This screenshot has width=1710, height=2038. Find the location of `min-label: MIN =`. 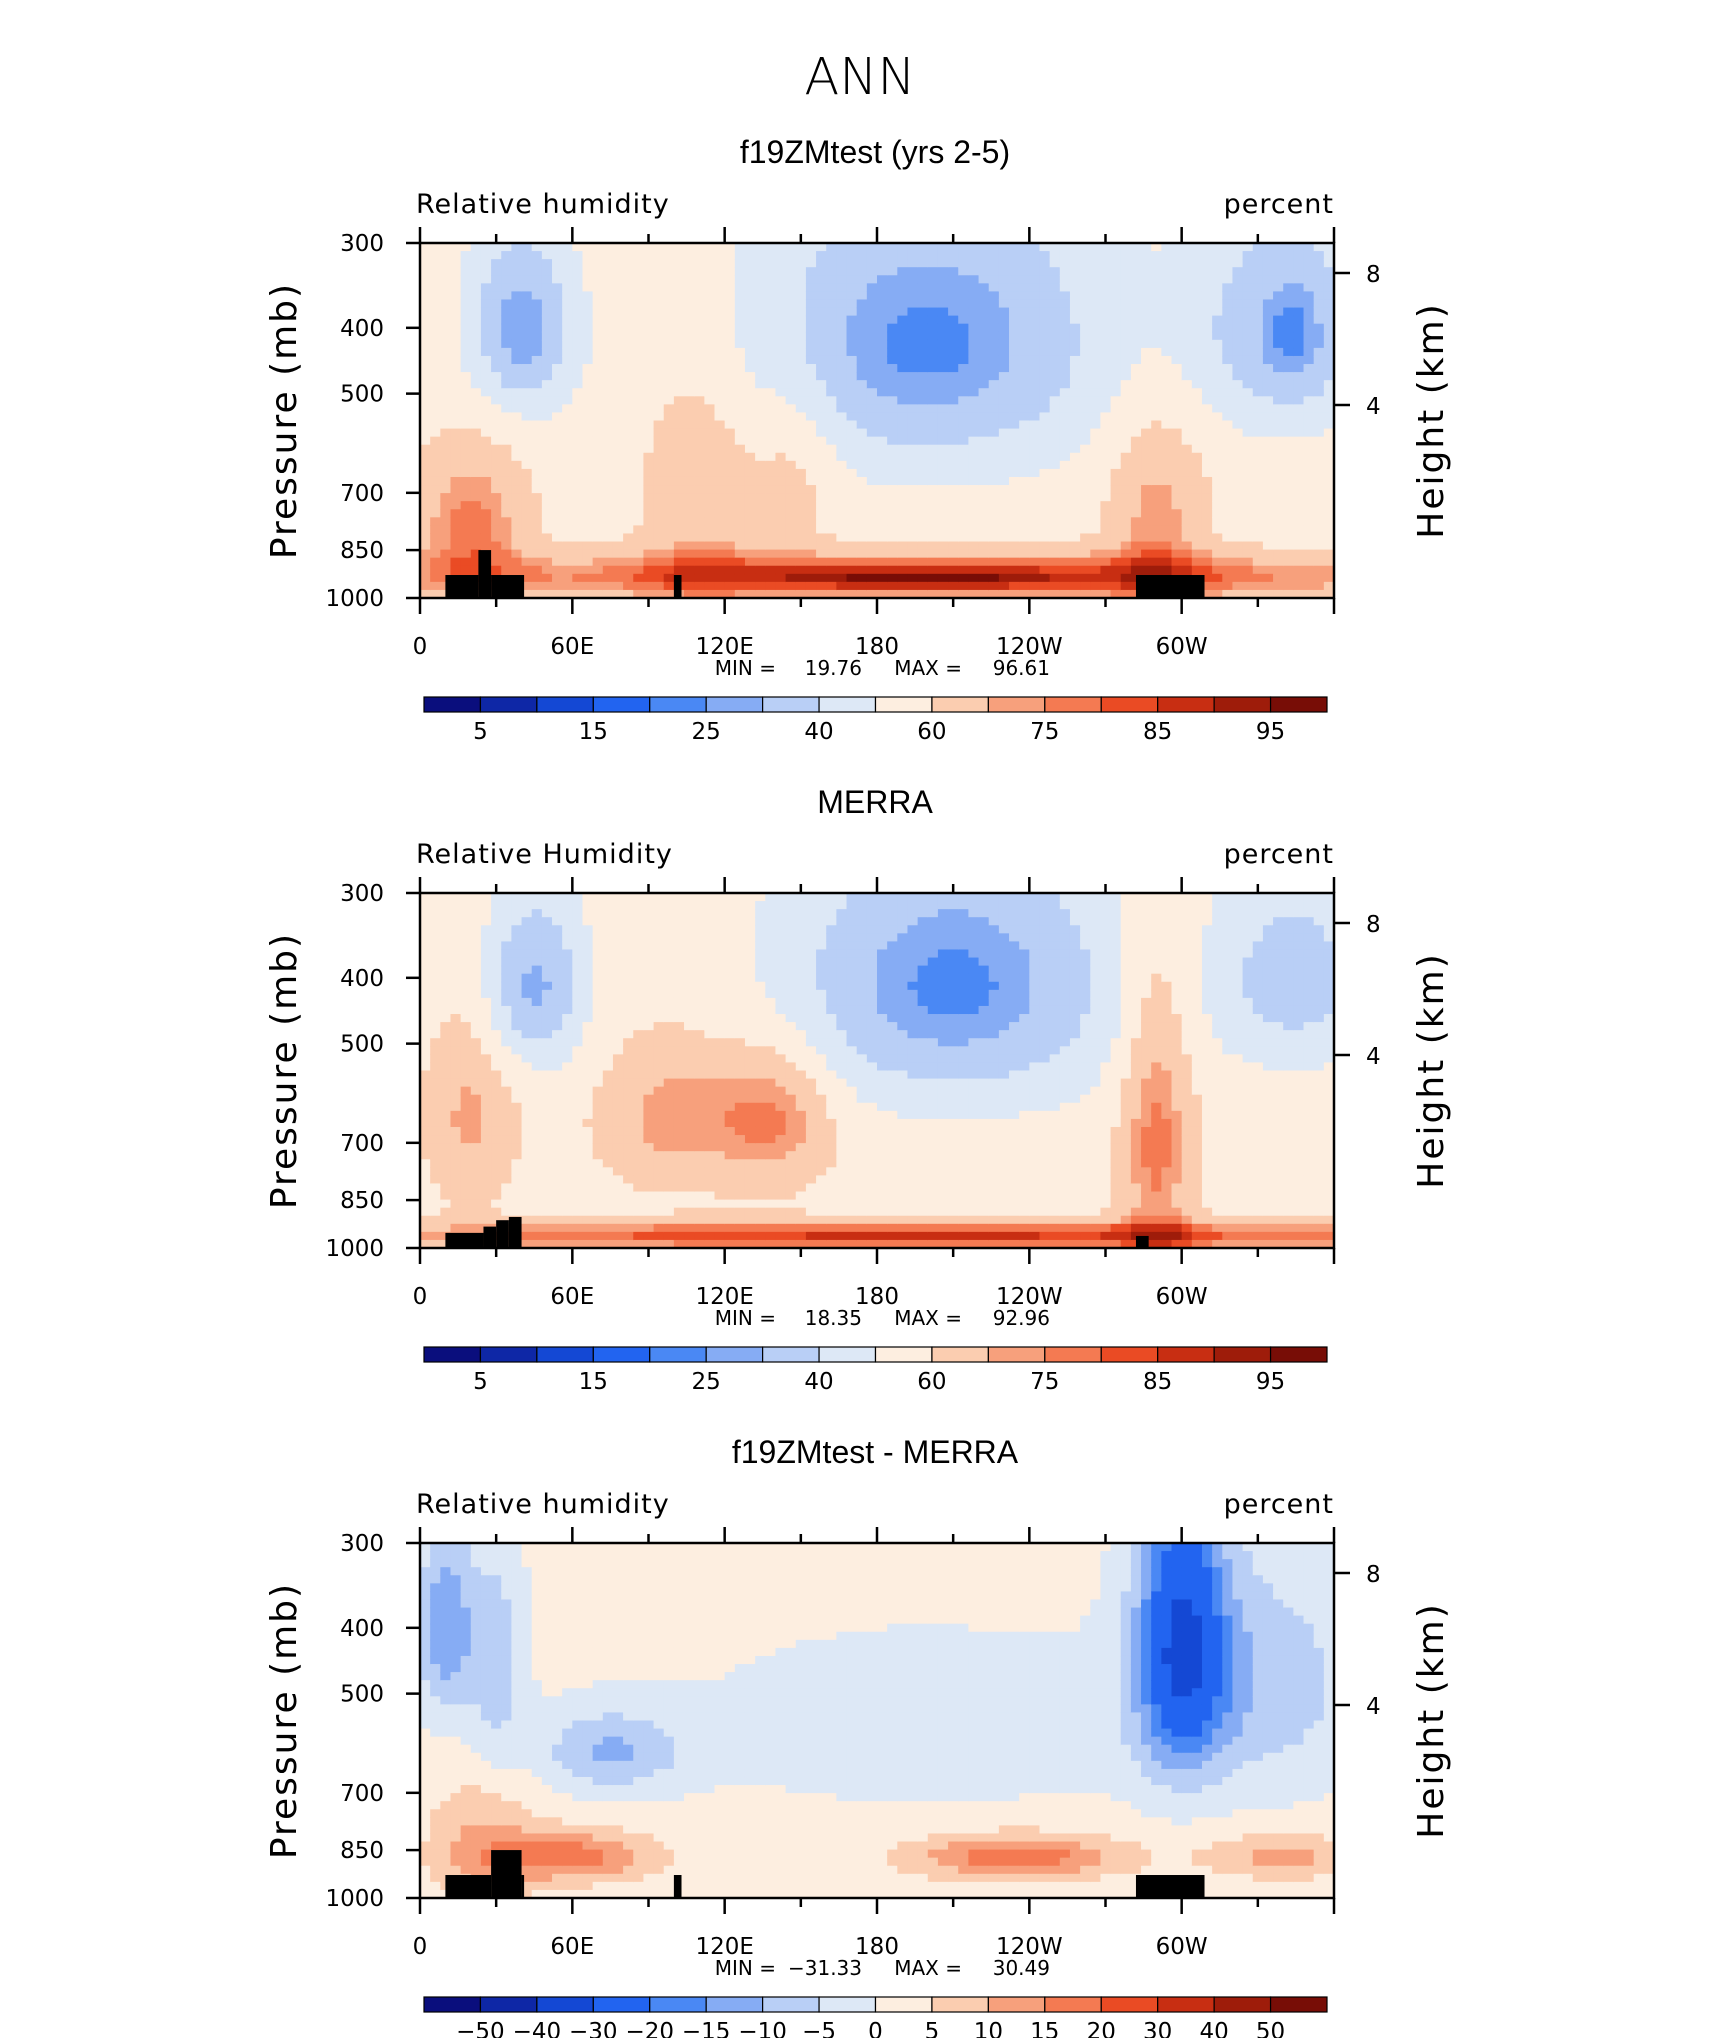

min-label: MIN = is located at coordinates (745, 668).